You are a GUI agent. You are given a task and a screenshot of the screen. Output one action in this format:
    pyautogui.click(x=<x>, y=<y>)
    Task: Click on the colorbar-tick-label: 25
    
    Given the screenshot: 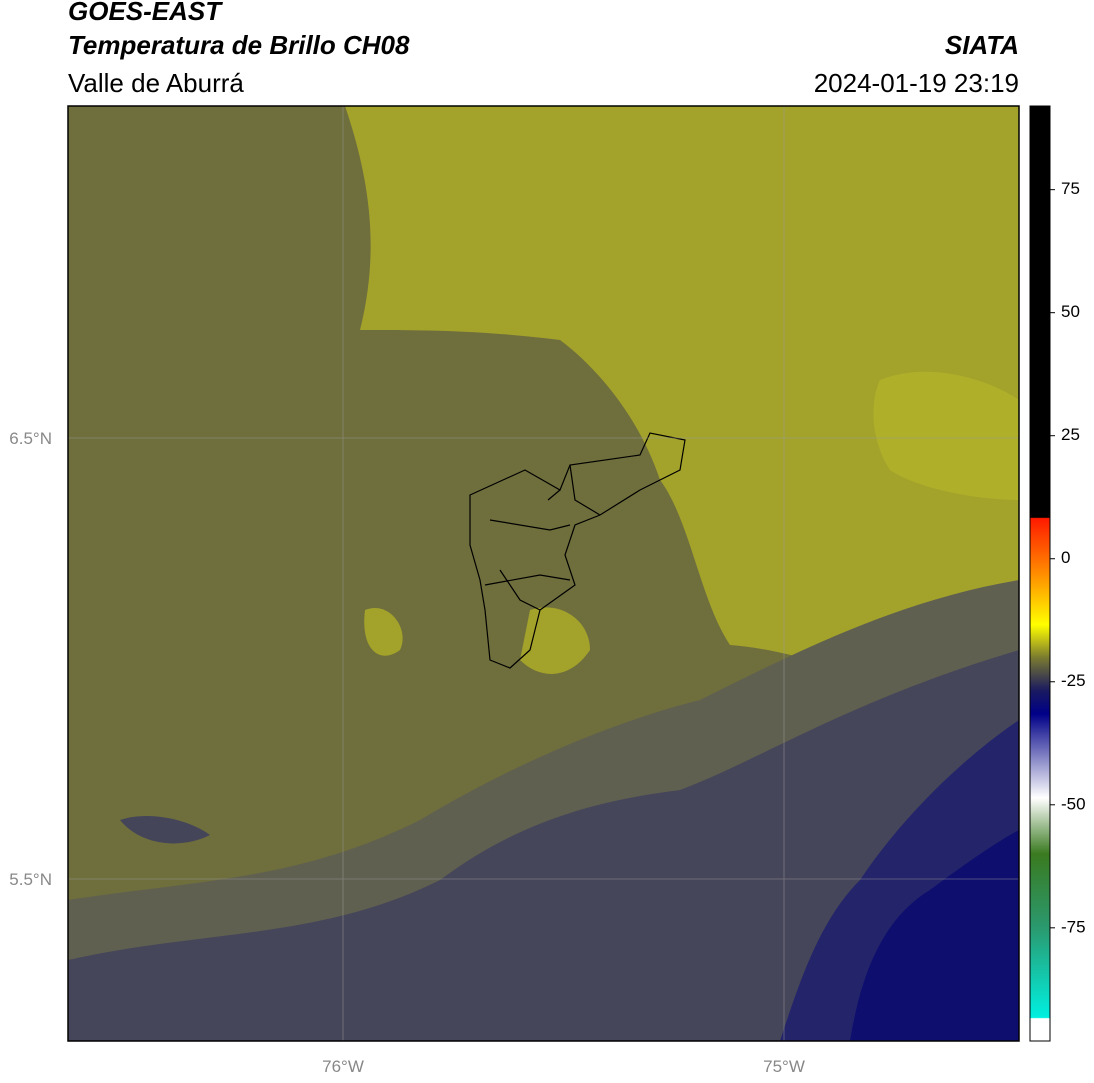 What is the action you would take?
    pyautogui.click(x=1070, y=434)
    